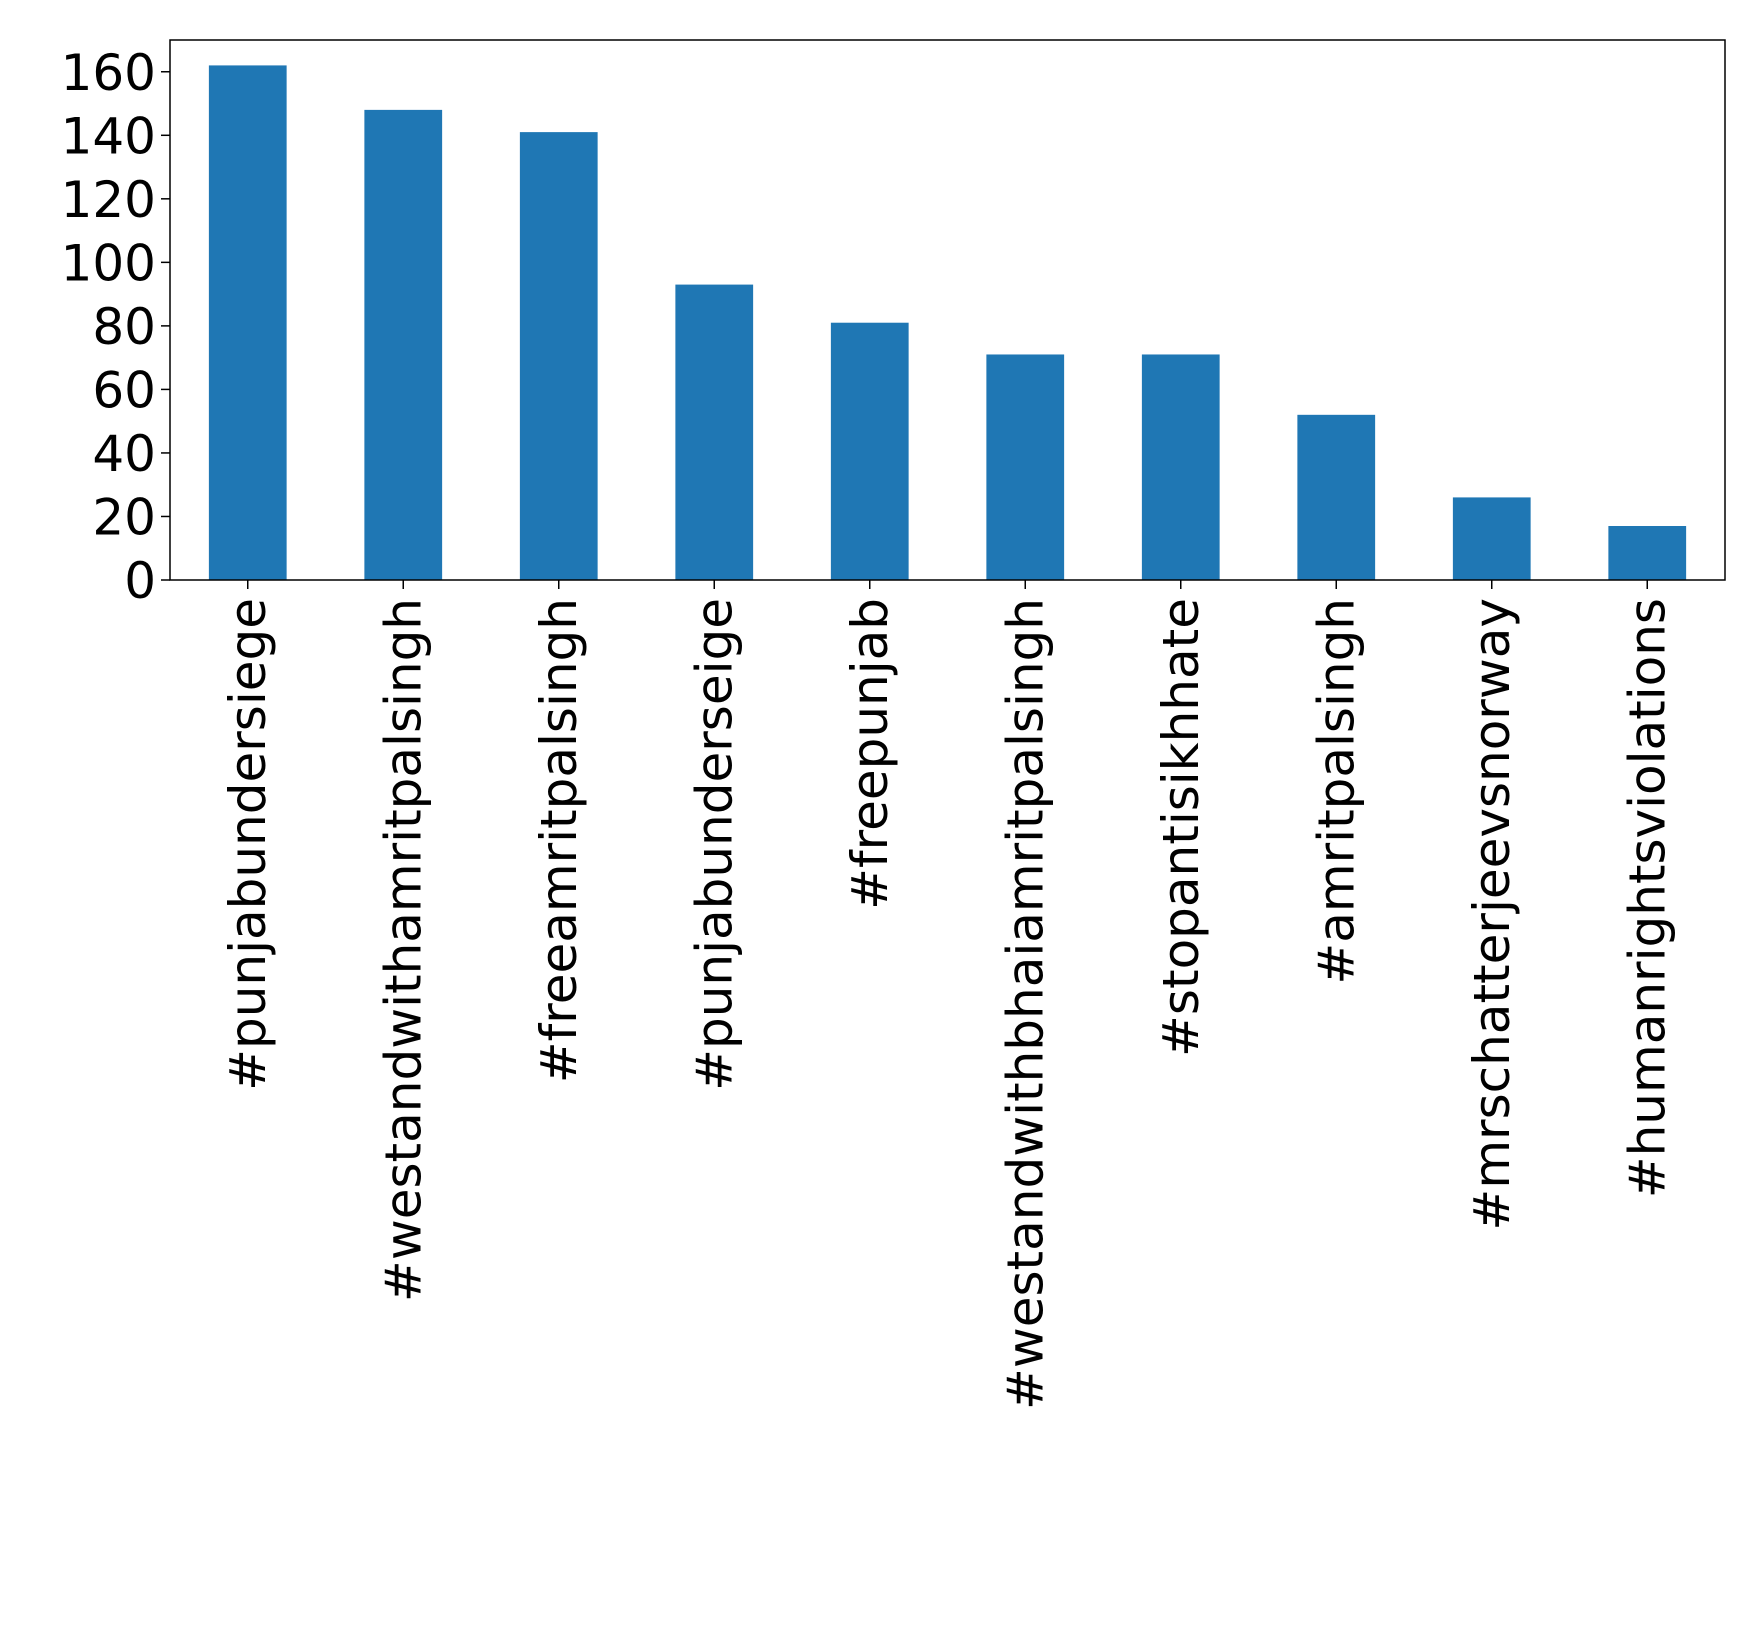 The height and width of the screenshot is (1646, 1758). Describe the element at coordinates (248, 844) in the screenshot. I see `x-tick-label: #punjabundersiege` at that location.